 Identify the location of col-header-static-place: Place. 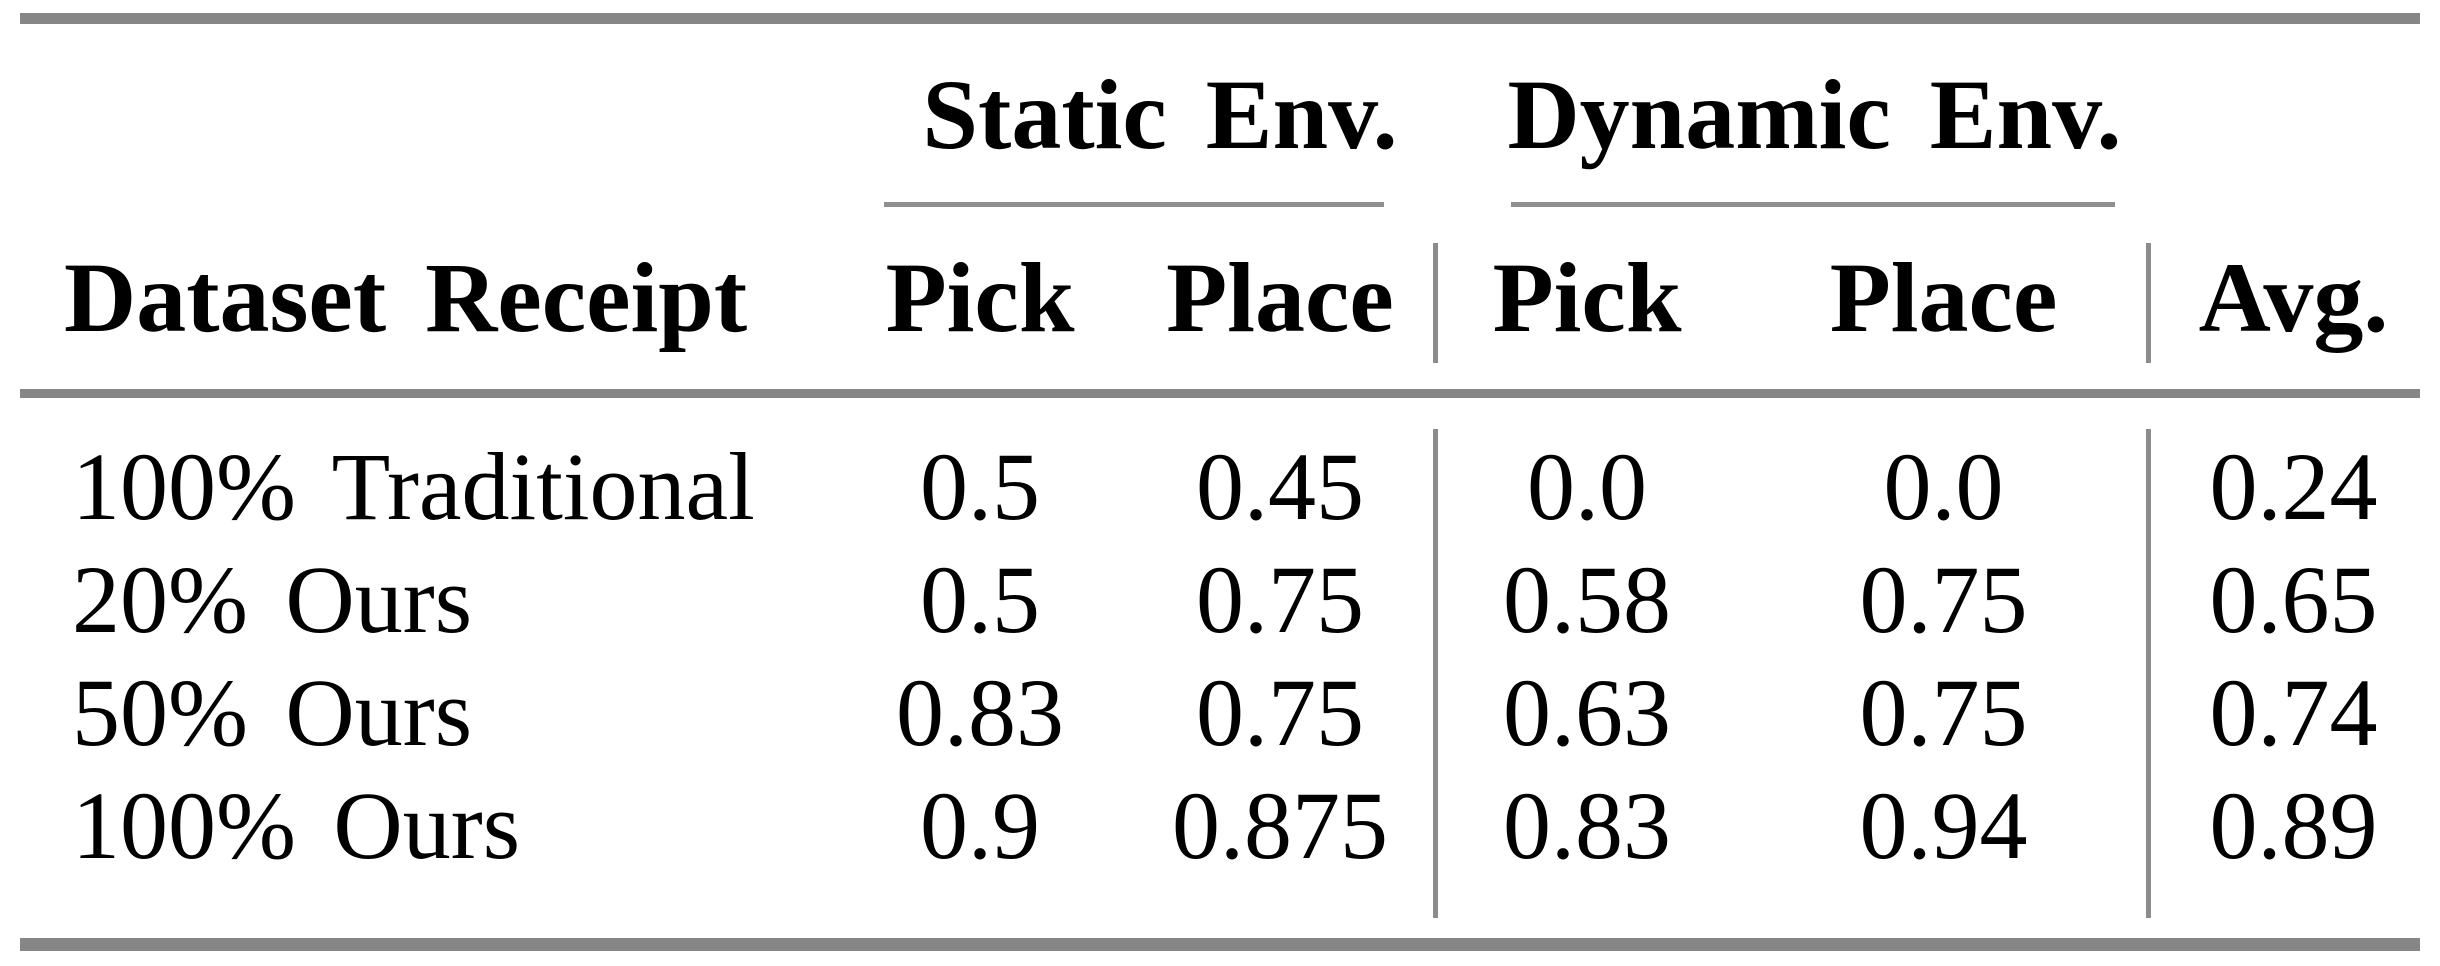
(1280, 297).